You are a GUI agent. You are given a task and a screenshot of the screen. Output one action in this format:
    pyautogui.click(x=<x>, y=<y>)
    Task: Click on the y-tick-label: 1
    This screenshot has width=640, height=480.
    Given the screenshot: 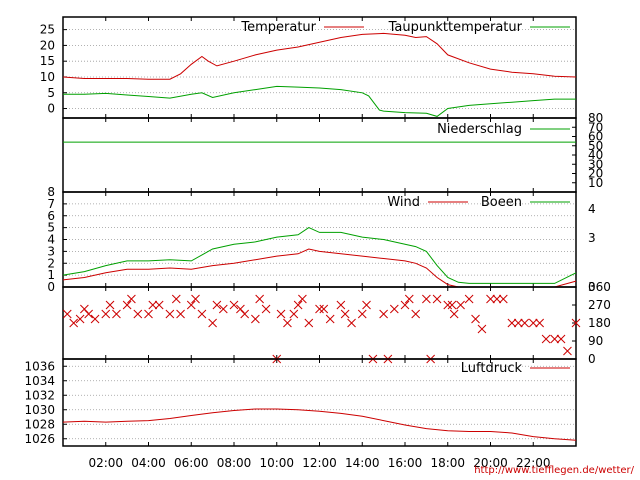 What is the action you would take?
    pyautogui.click(x=51, y=275)
    